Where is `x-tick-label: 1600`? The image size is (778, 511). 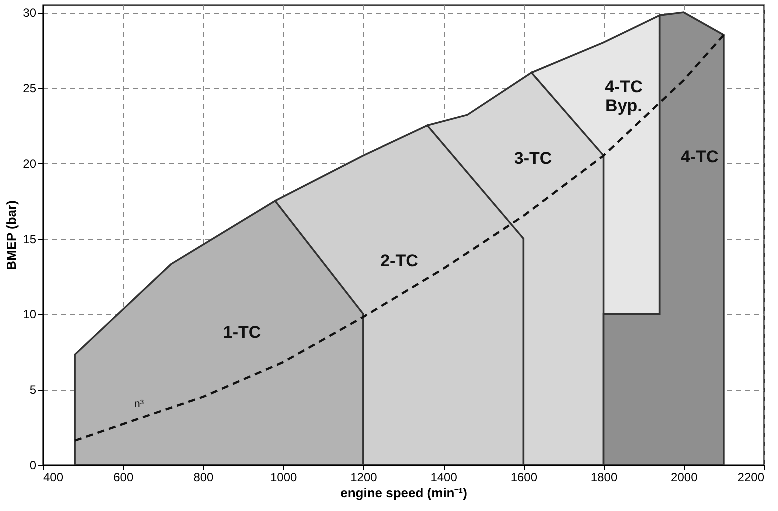 x-tick-label: 1600 is located at coordinates (524, 477).